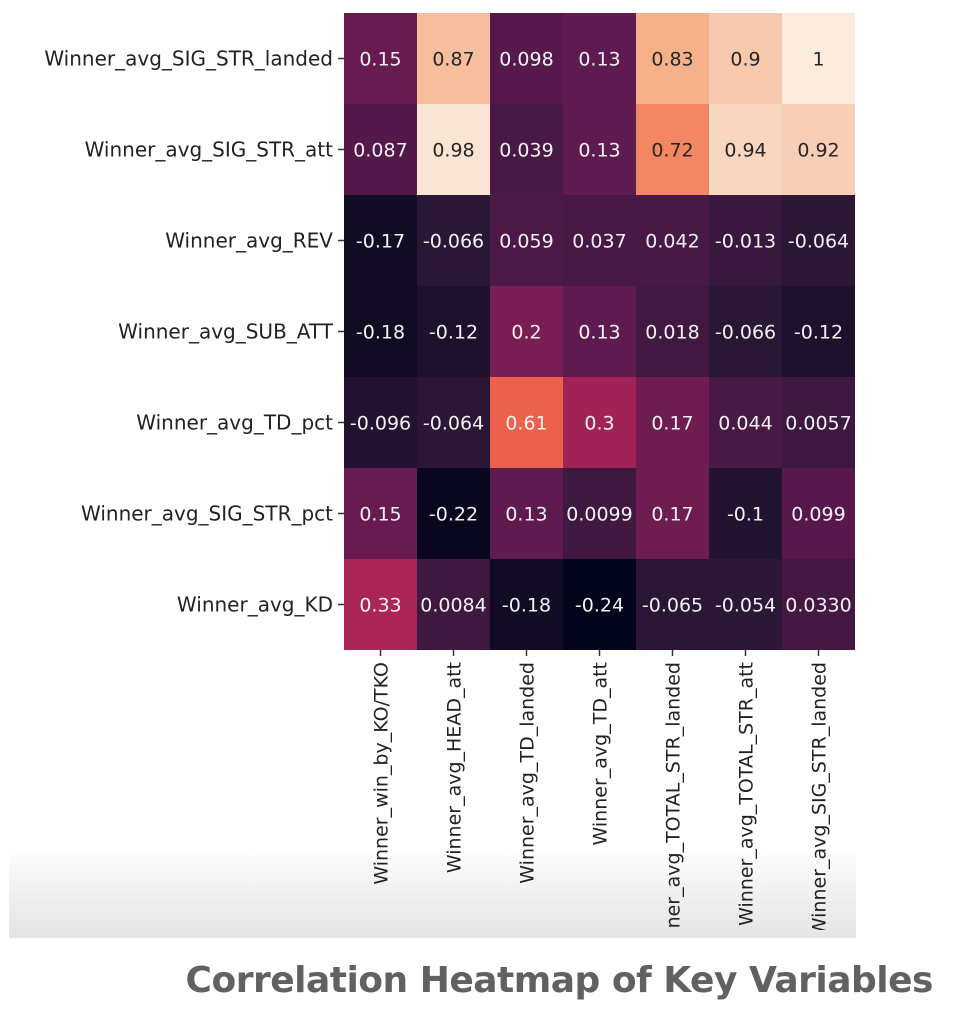  Describe the element at coordinates (674, 800) in the screenshot. I see `column-label: Winner_avg_TOTAL_STR_landed` at that location.